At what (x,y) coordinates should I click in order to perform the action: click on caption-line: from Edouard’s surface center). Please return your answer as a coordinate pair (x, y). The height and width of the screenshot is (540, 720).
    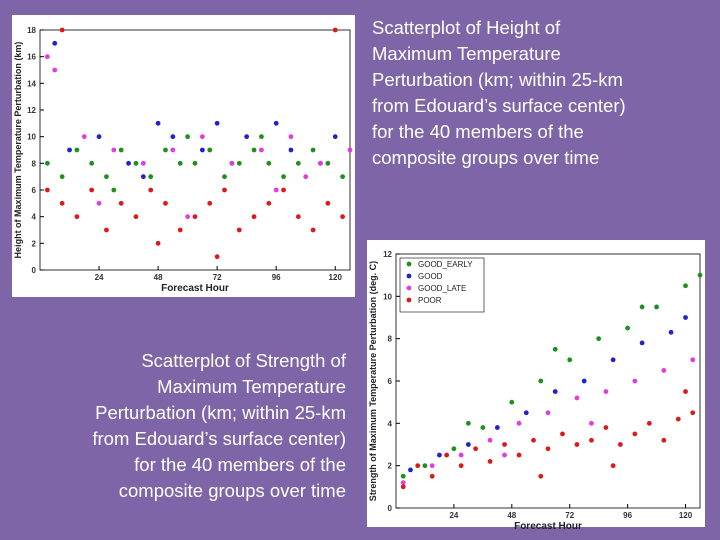
    Looking at the image, I should click on (219, 438).